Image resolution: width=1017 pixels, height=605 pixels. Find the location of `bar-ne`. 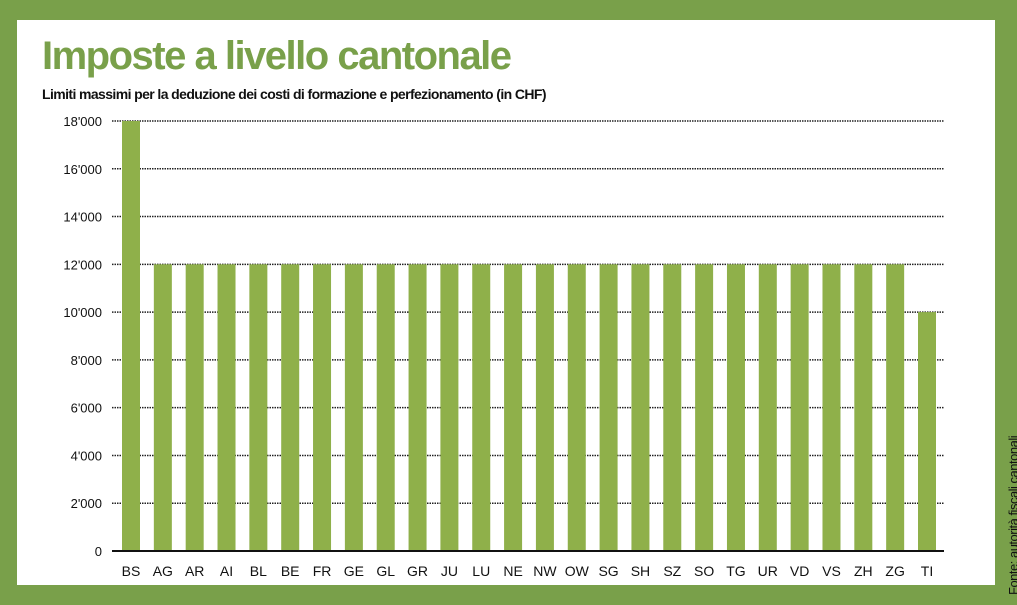

bar-ne is located at coordinates (513, 407).